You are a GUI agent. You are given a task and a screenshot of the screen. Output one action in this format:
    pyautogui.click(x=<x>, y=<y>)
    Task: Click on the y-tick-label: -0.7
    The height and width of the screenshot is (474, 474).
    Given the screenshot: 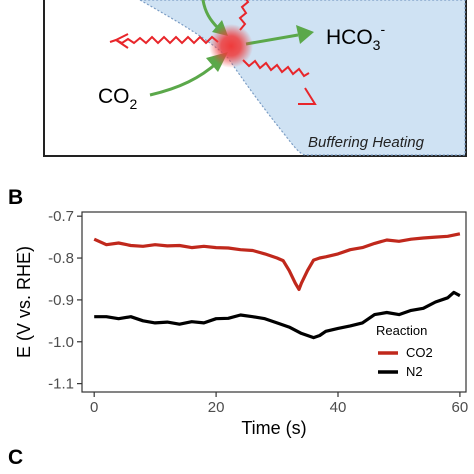 What is the action you would take?
    pyautogui.click(x=61, y=216)
    